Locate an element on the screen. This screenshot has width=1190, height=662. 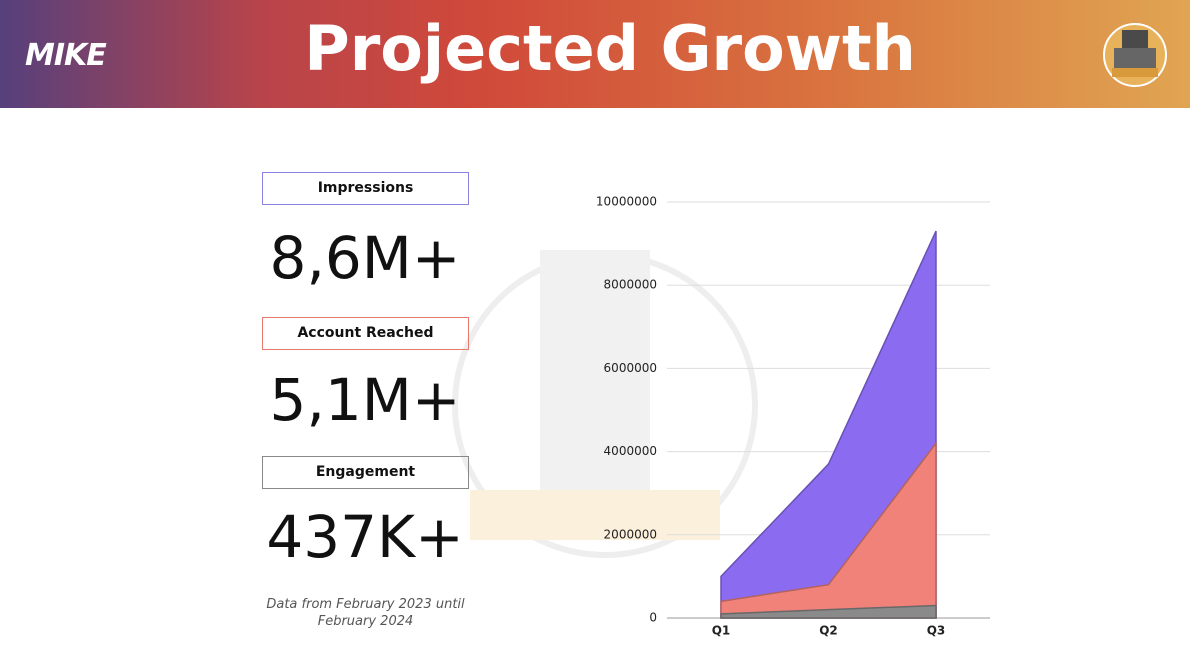
stat-value: 437K+ is located at coordinates (365, 537).